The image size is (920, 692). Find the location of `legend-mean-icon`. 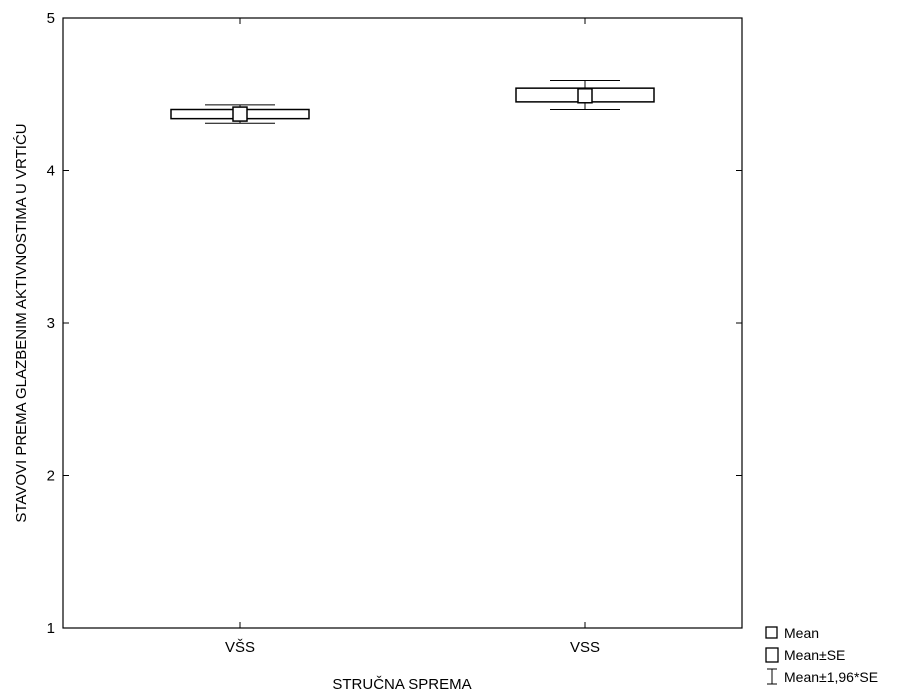

legend-mean-icon is located at coordinates (771, 632).